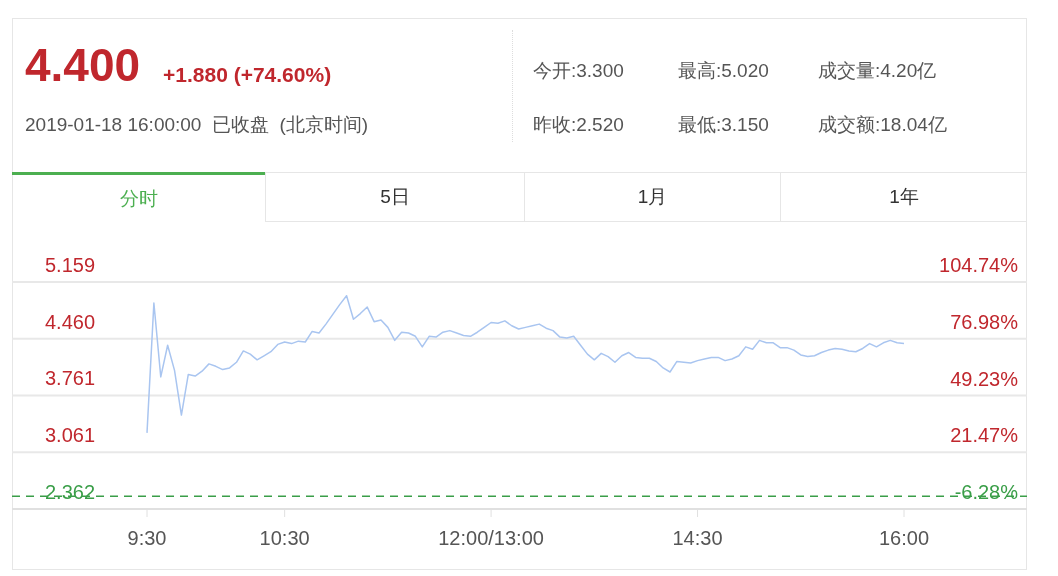 Image resolution: width=1058 pixels, height=576 pixels. Describe the element at coordinates (984, 378) in the screenshot. I see `y2-tick-label: 49.23%` at that location.